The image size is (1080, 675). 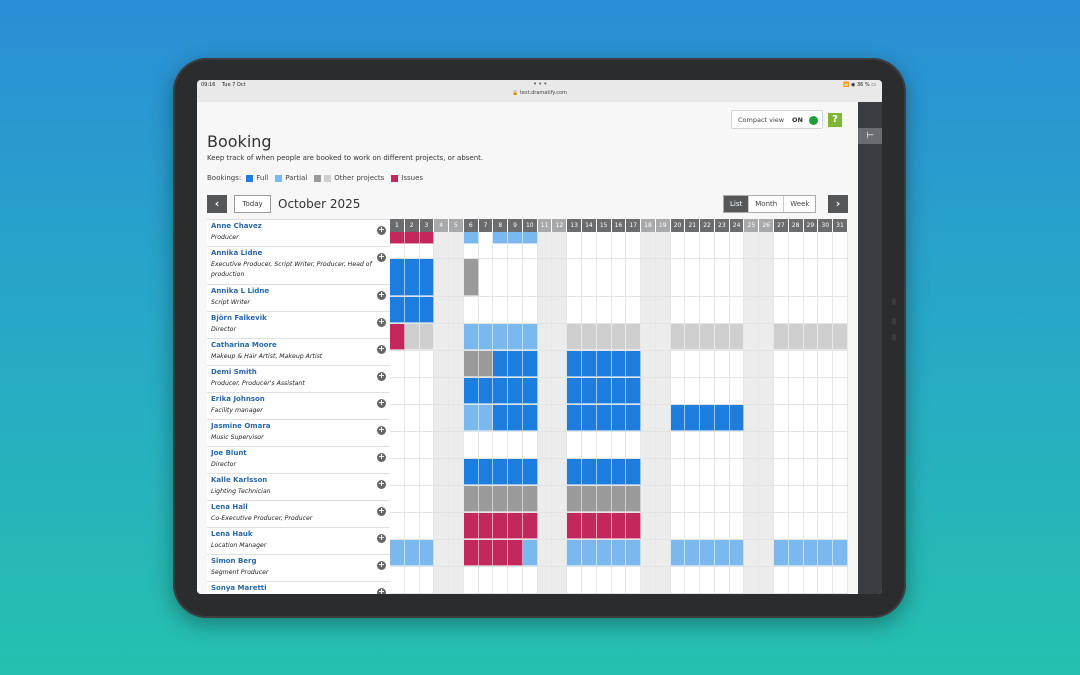 I want to click on person-name: Lena Hall, so click(x=229, y=507).